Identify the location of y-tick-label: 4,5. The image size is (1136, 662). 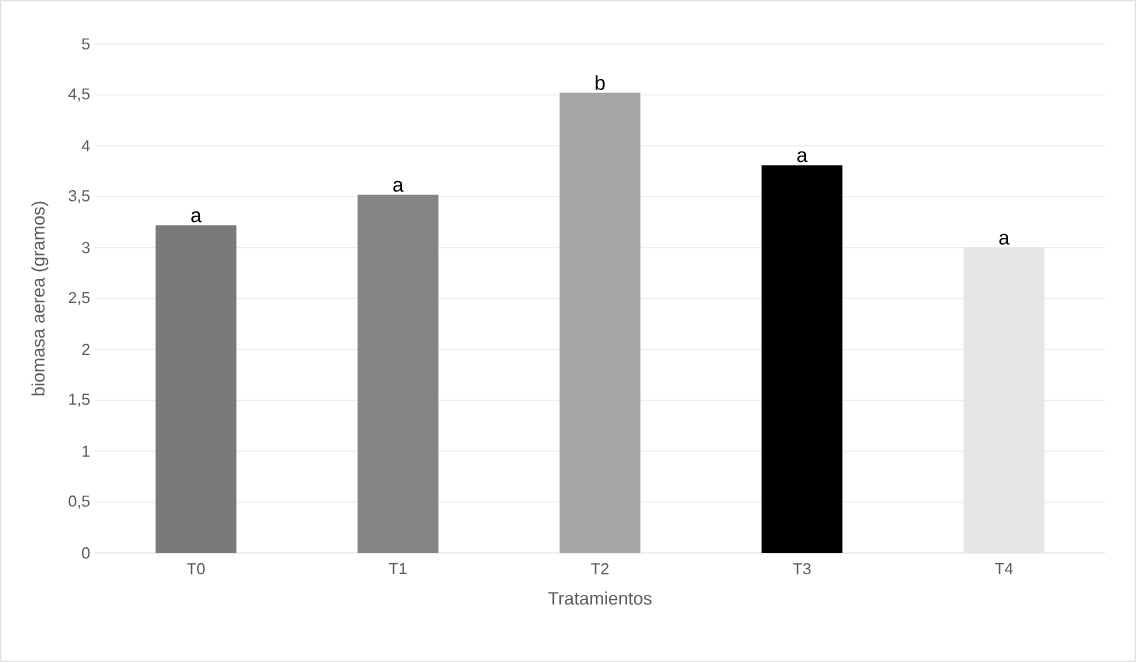
(79, 95).